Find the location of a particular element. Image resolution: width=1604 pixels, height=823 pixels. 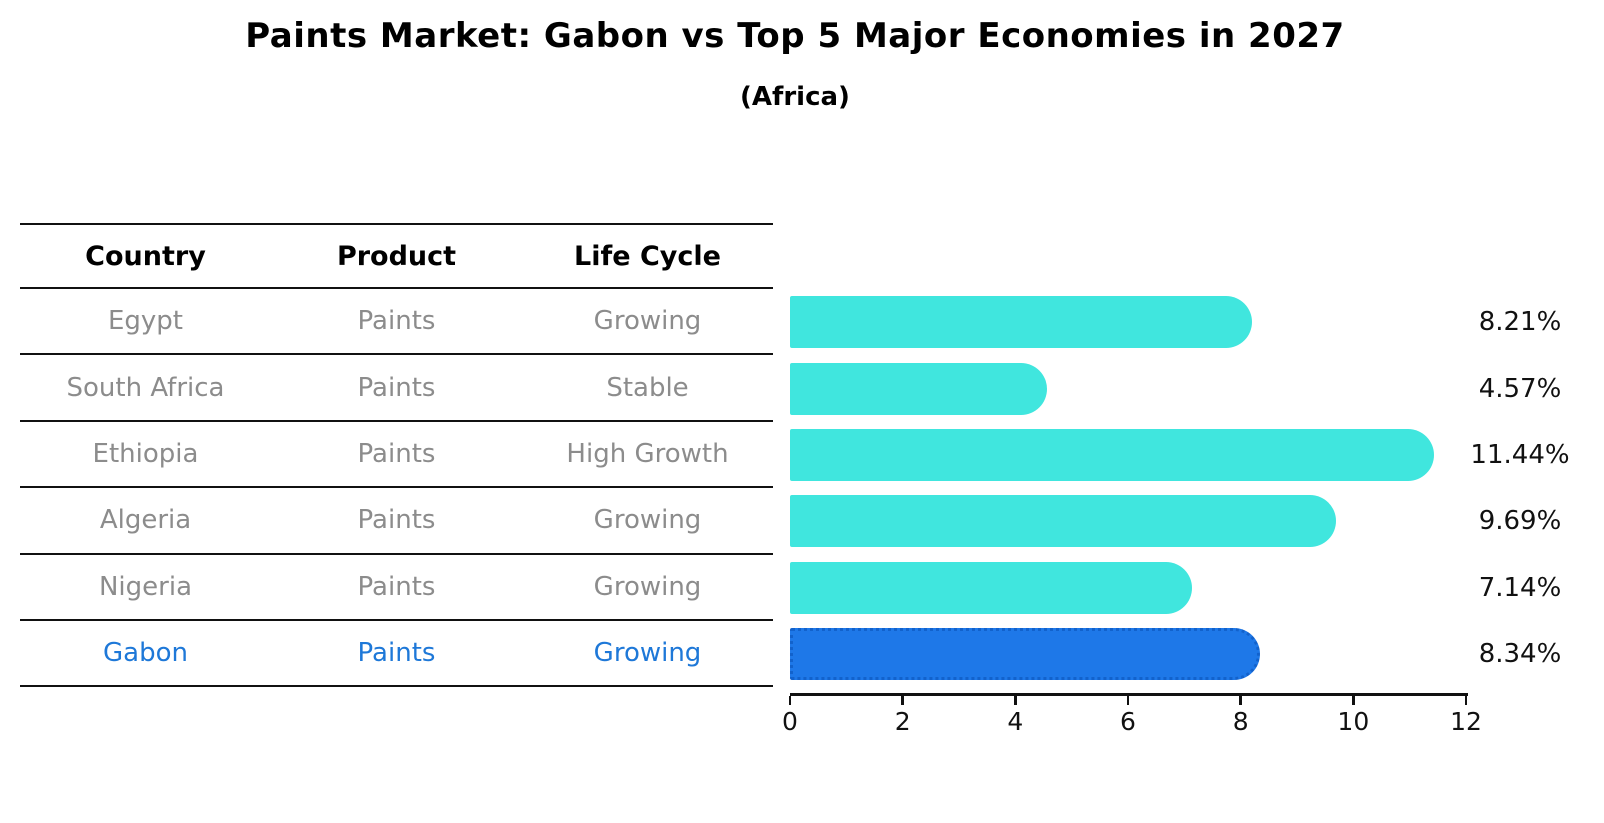

value-label: 7.14% is located at coordinates (1520, 587).